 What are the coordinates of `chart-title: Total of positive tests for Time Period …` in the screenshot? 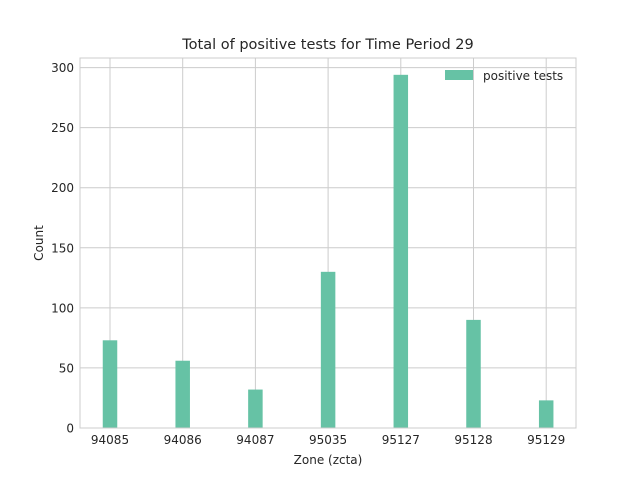 It's located at (327, 45).